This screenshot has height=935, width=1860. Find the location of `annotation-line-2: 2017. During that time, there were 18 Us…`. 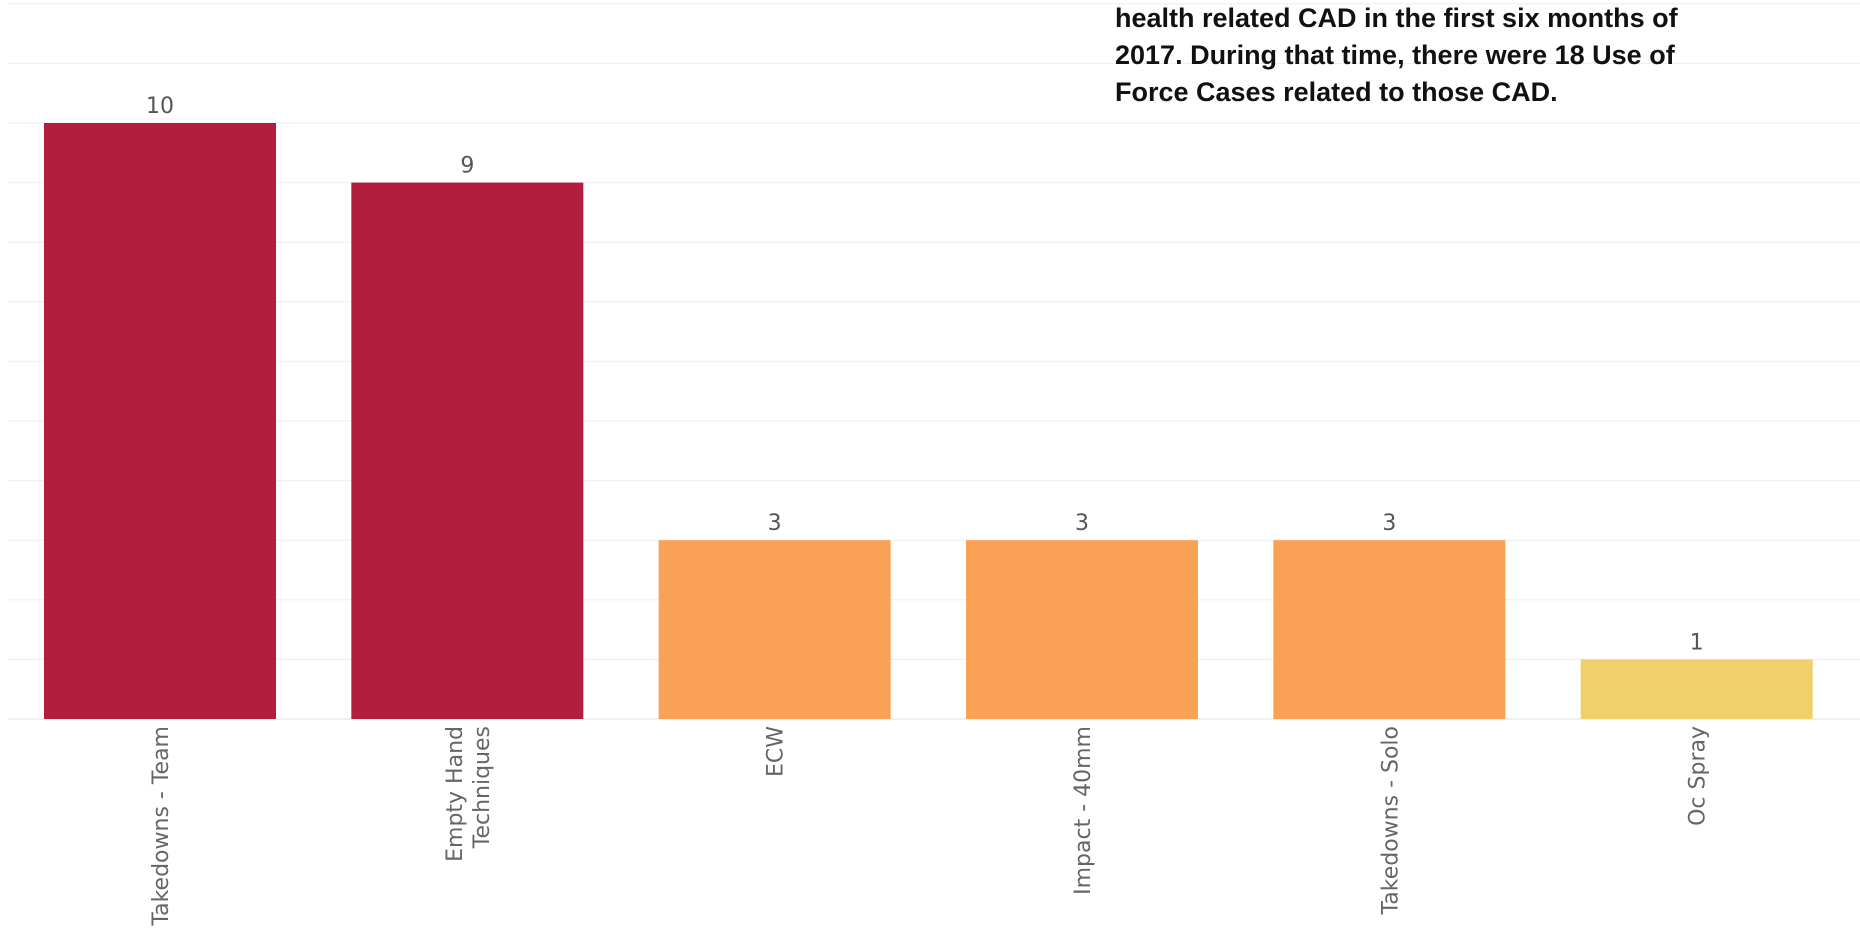

annotation-line-2: 2017. During that time, there were 18 Us… is located at coordinates (1395, 55).